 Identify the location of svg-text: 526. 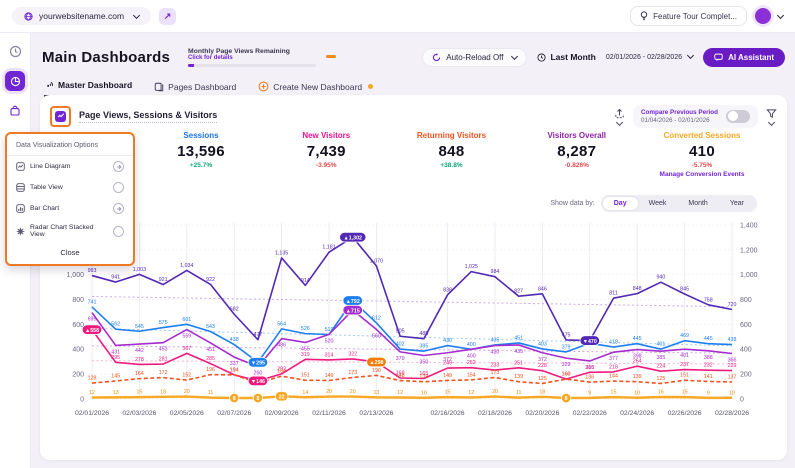
(305, 329).